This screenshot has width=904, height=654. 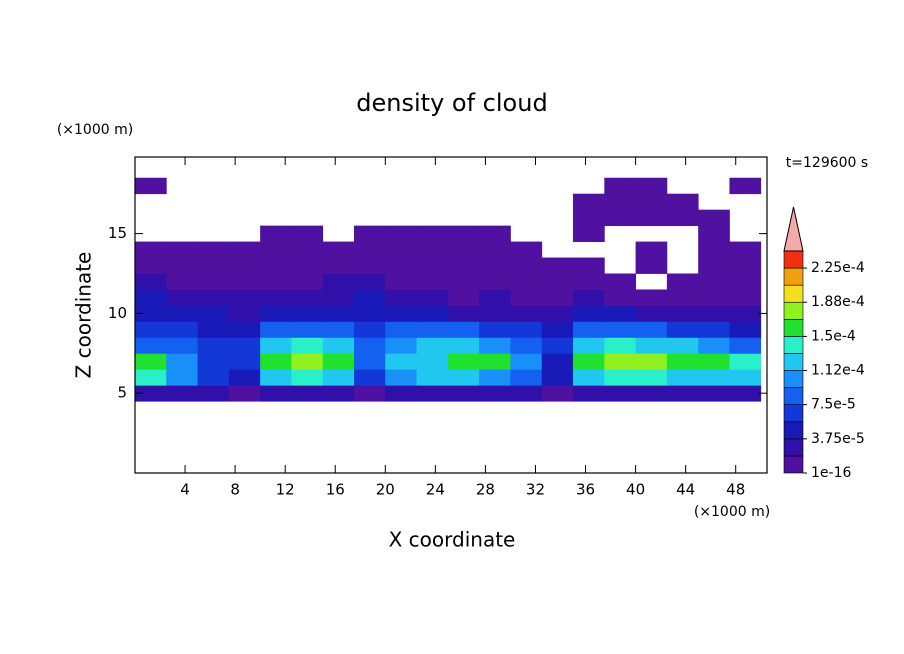 I want to click on colorbar-tick-label: 2.25e-4, so click(x=838, y=268).